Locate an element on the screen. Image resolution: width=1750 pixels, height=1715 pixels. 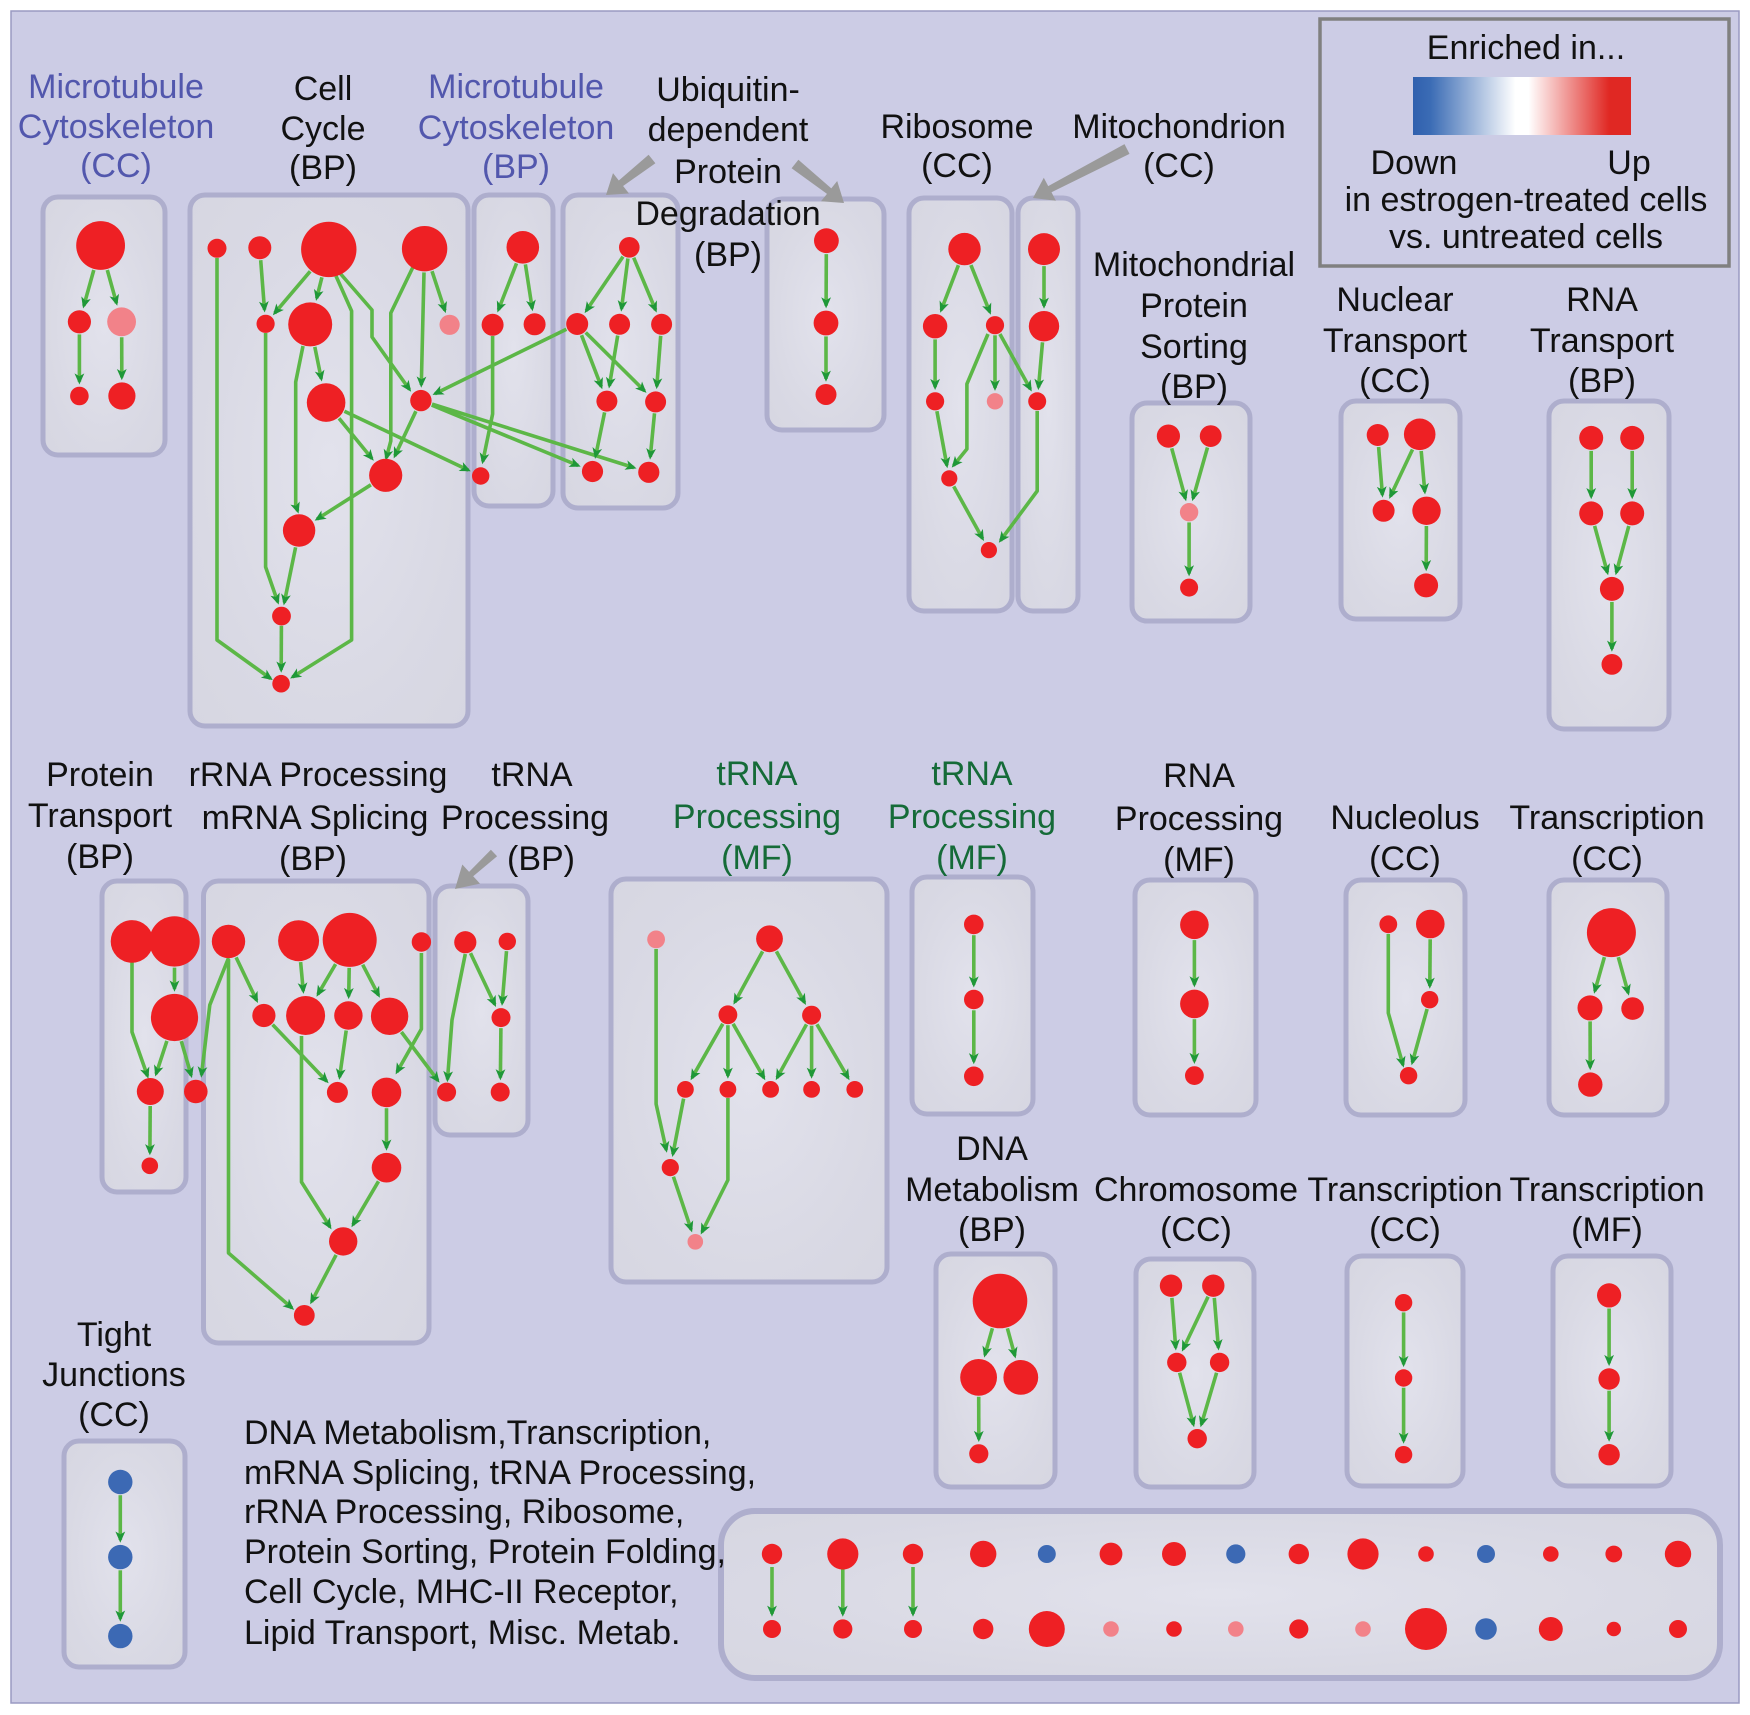
svg-text: Nuclear is located at coordinates (1394, 300).